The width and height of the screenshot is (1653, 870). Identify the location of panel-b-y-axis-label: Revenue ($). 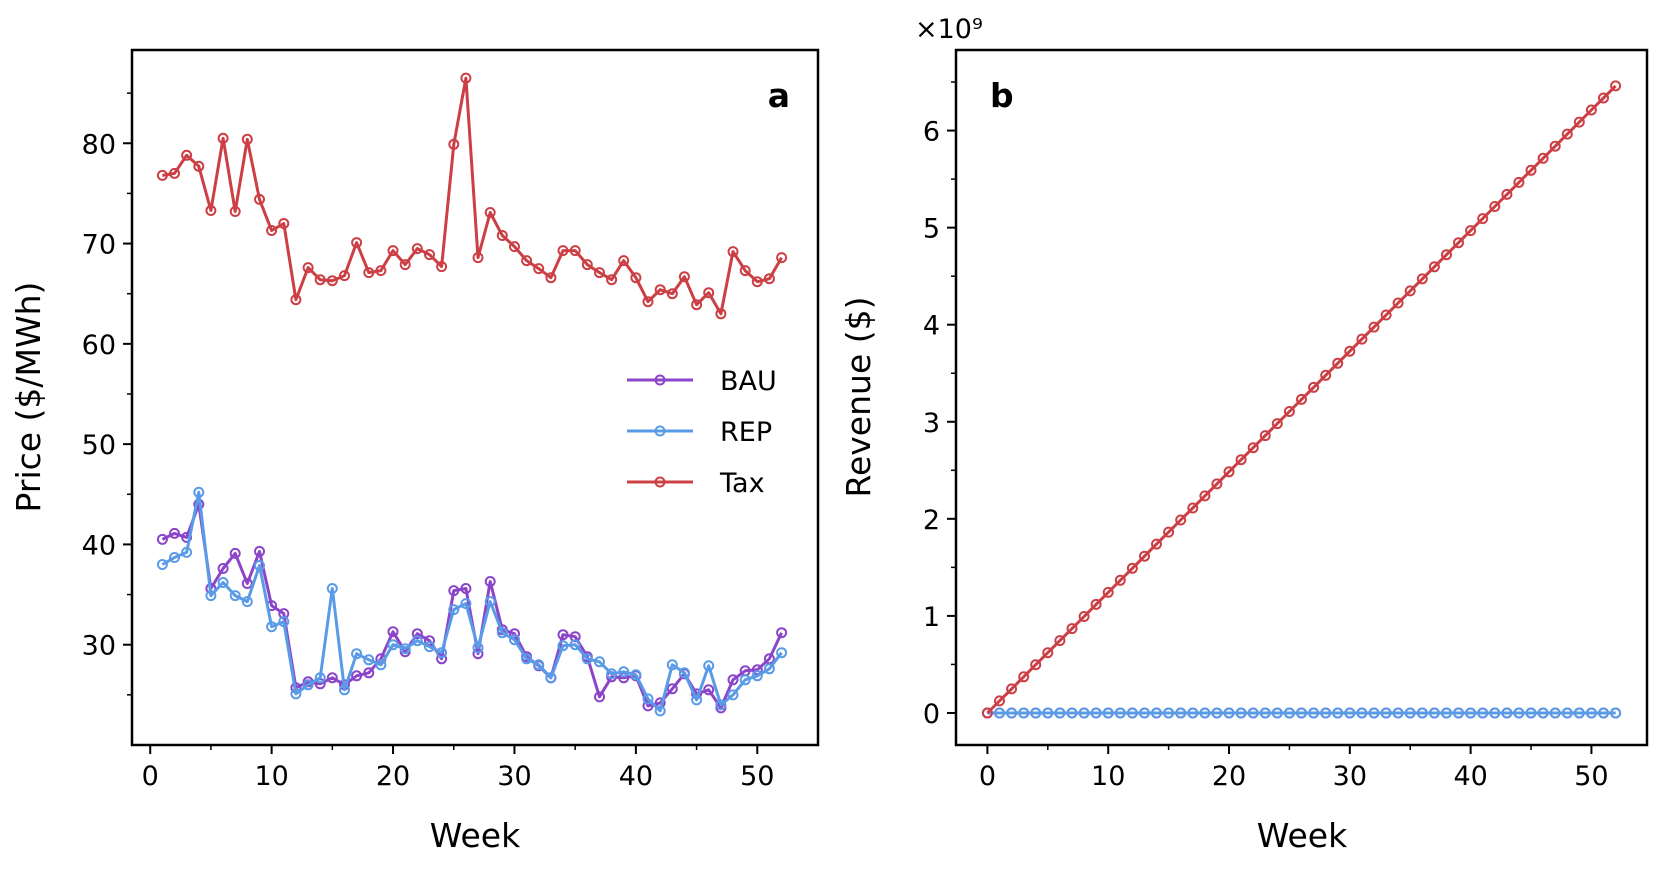
(858, 397).